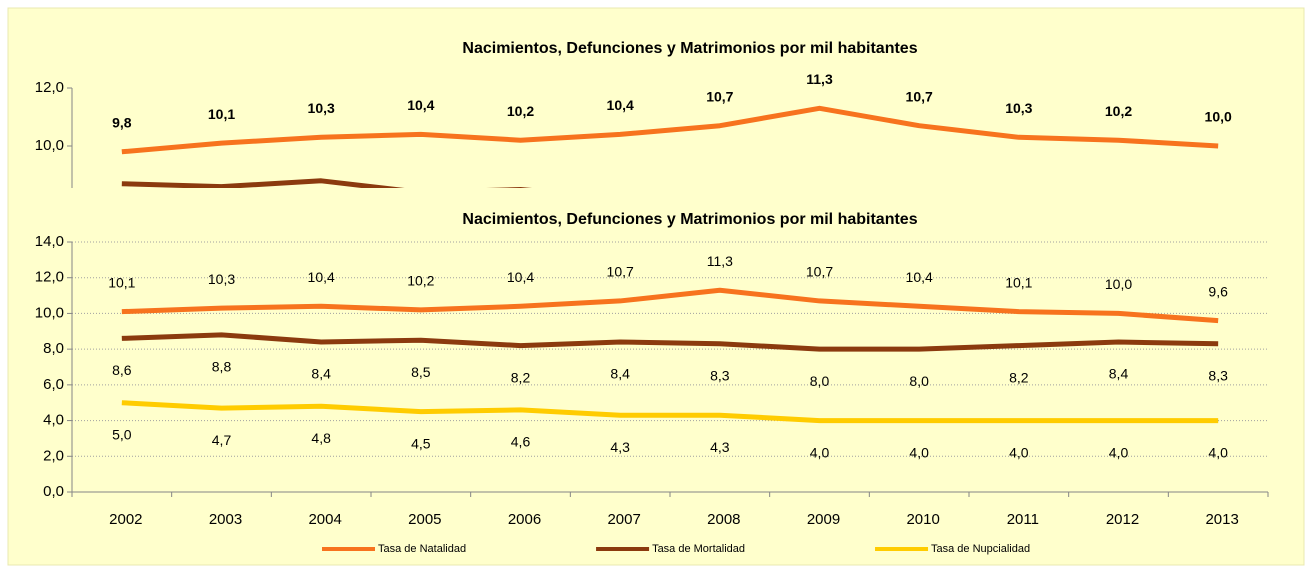  Describe the element at coordinates (422, 549) in the screenshot. I see `legend-label: Tasa de Natalidad` at that location.